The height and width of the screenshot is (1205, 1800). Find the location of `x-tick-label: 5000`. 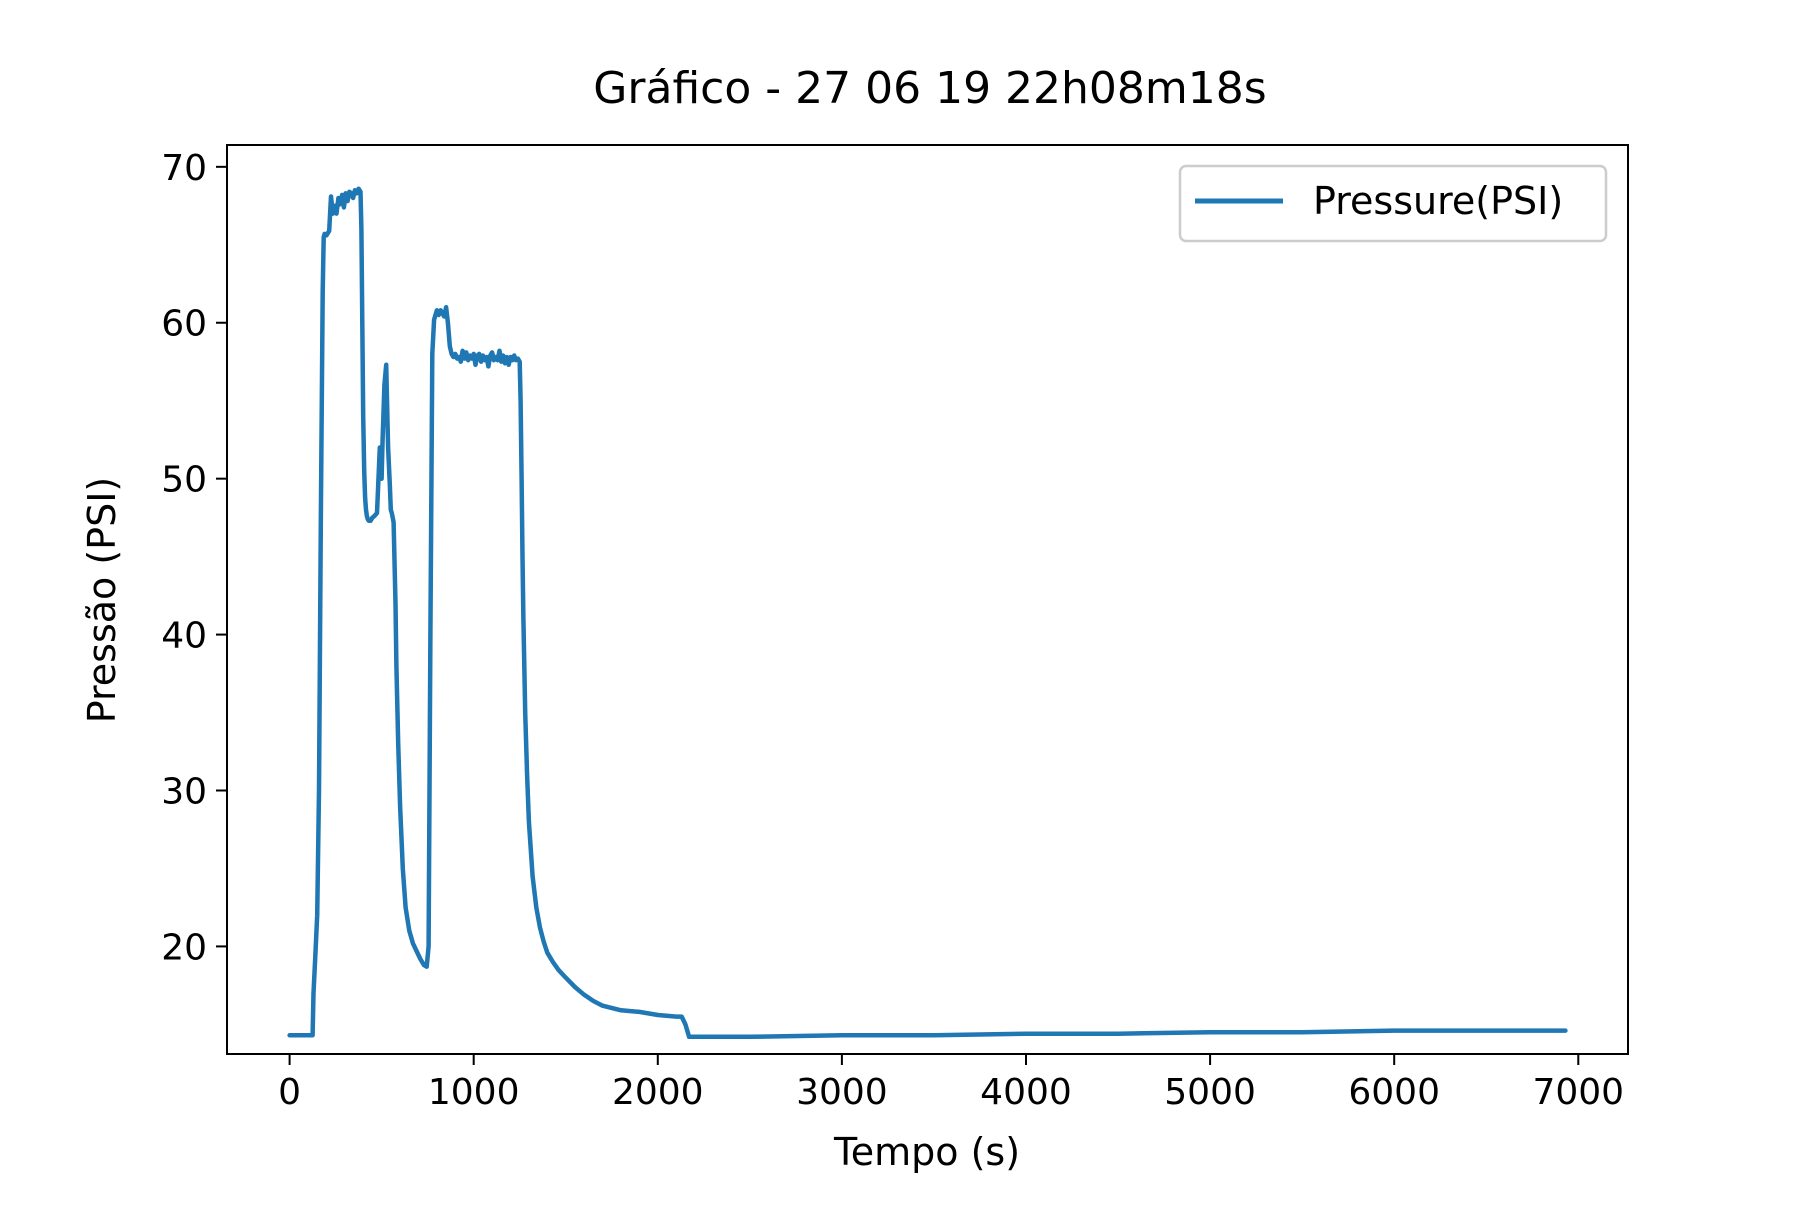

x-tick-label: 5000 is located at coordinates (1210, 1092).